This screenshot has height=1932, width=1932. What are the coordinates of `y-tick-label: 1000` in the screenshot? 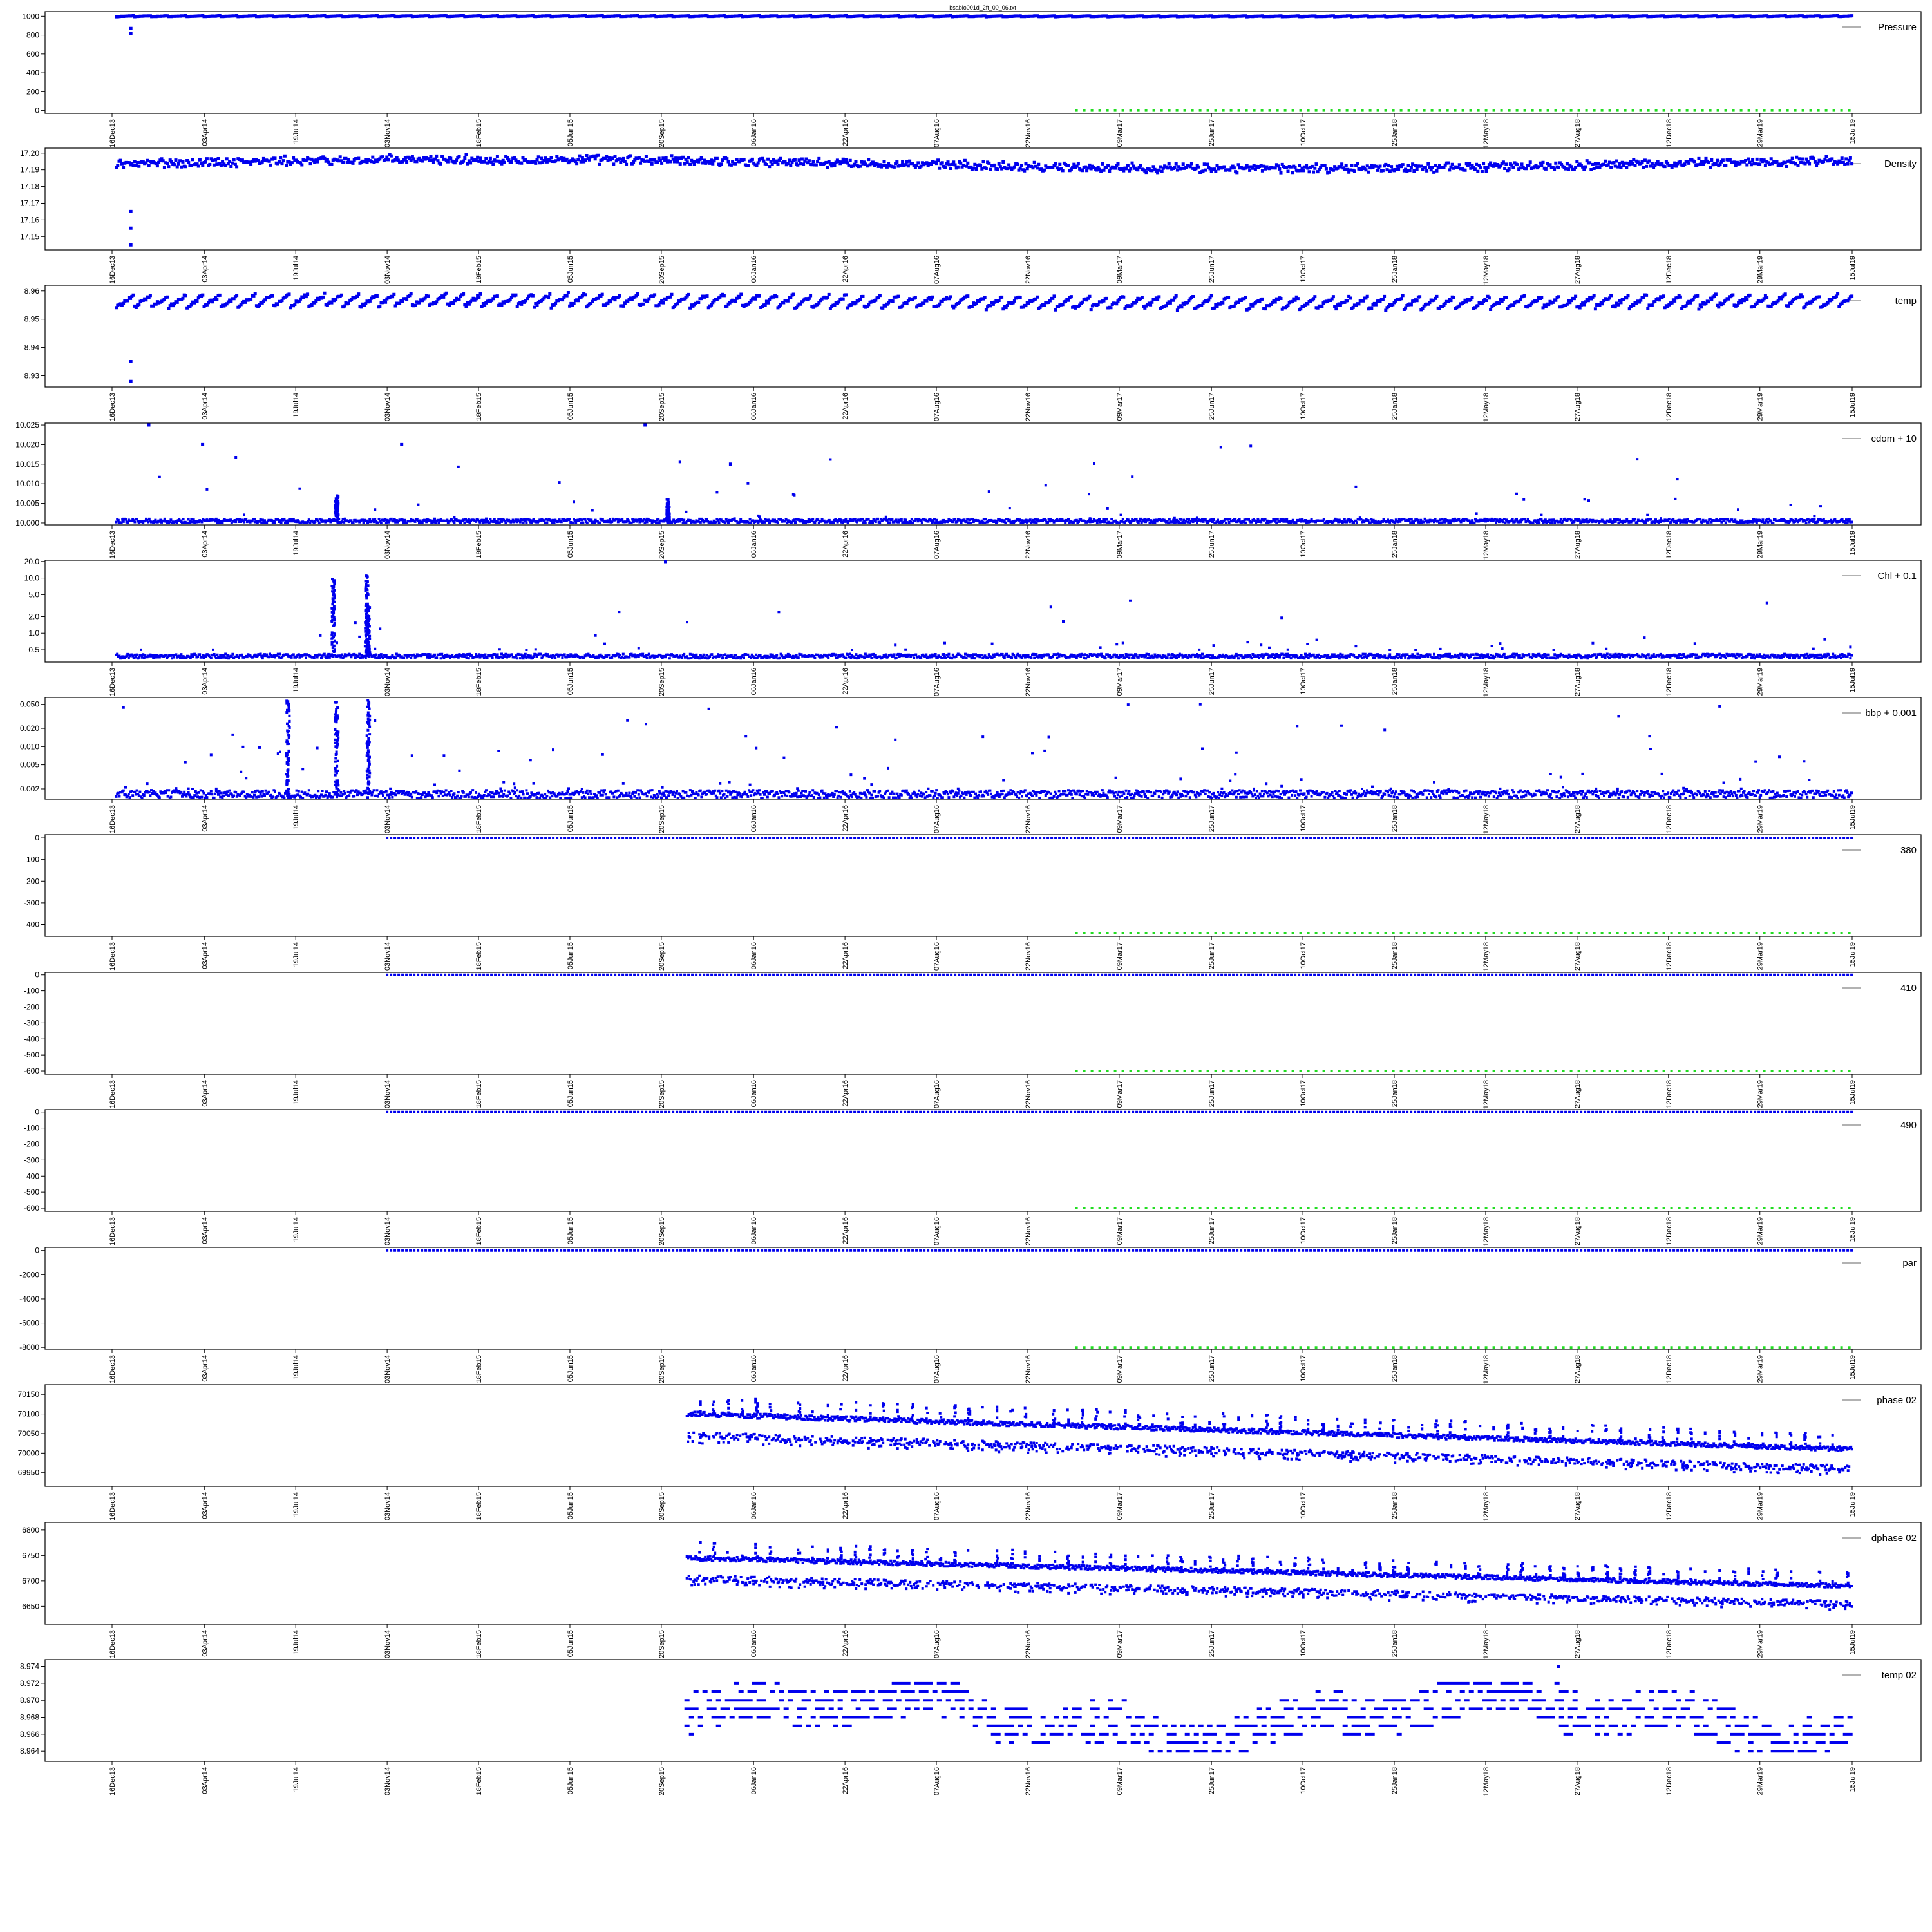 It's located at (30, 16).